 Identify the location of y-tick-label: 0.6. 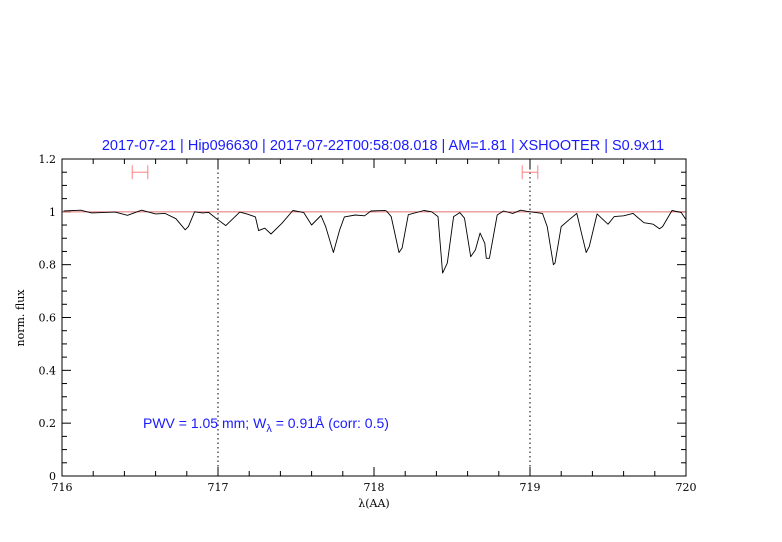
(48, 318).